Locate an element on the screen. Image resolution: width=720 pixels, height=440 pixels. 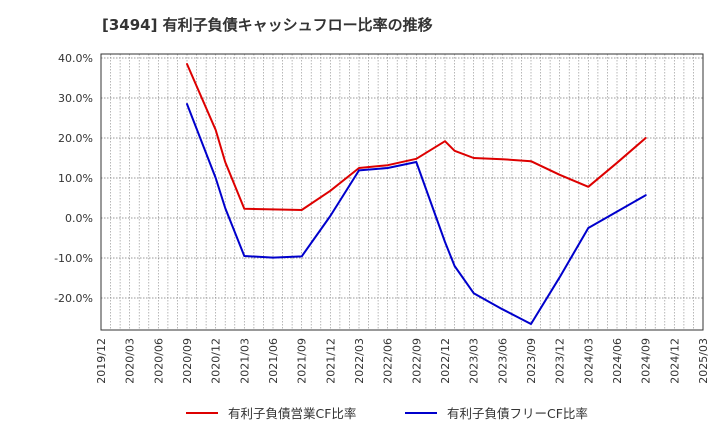
x-tick-label: 2020/06 is located at coordinates (158, 361).